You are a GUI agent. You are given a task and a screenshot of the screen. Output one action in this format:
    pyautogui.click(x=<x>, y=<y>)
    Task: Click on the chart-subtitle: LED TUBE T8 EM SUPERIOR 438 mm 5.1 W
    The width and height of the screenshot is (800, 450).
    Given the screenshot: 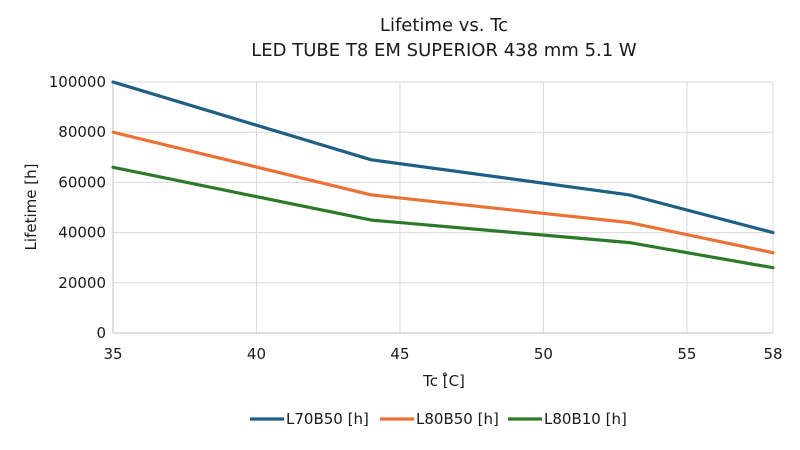 What is the action you would take?
    pyautogui.click(x=444, y=50)
    